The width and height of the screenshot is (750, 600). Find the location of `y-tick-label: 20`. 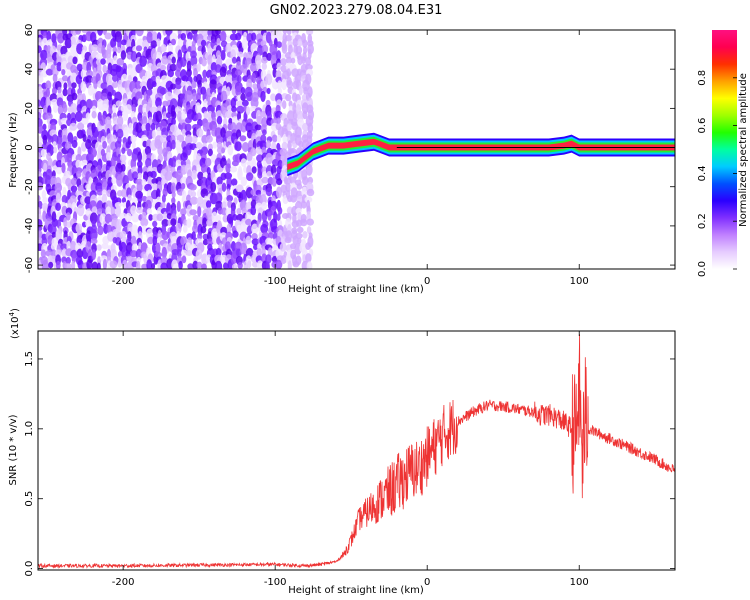

y-tick-label: 20 is located at coordinates (29, 108).